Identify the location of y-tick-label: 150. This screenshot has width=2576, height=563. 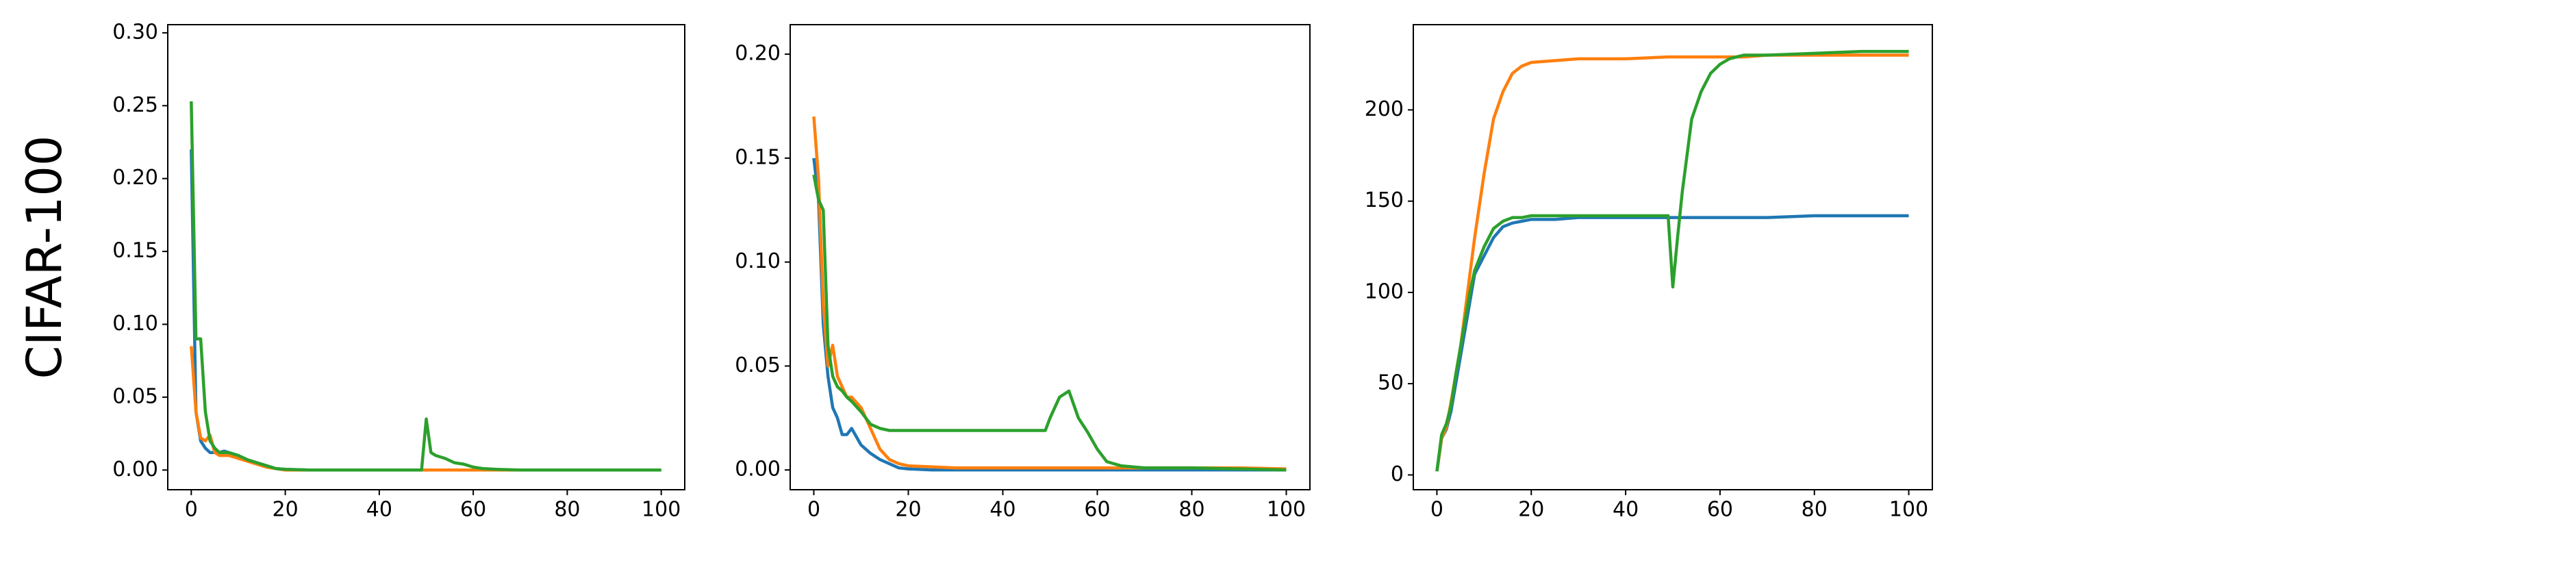
(1384, 200).